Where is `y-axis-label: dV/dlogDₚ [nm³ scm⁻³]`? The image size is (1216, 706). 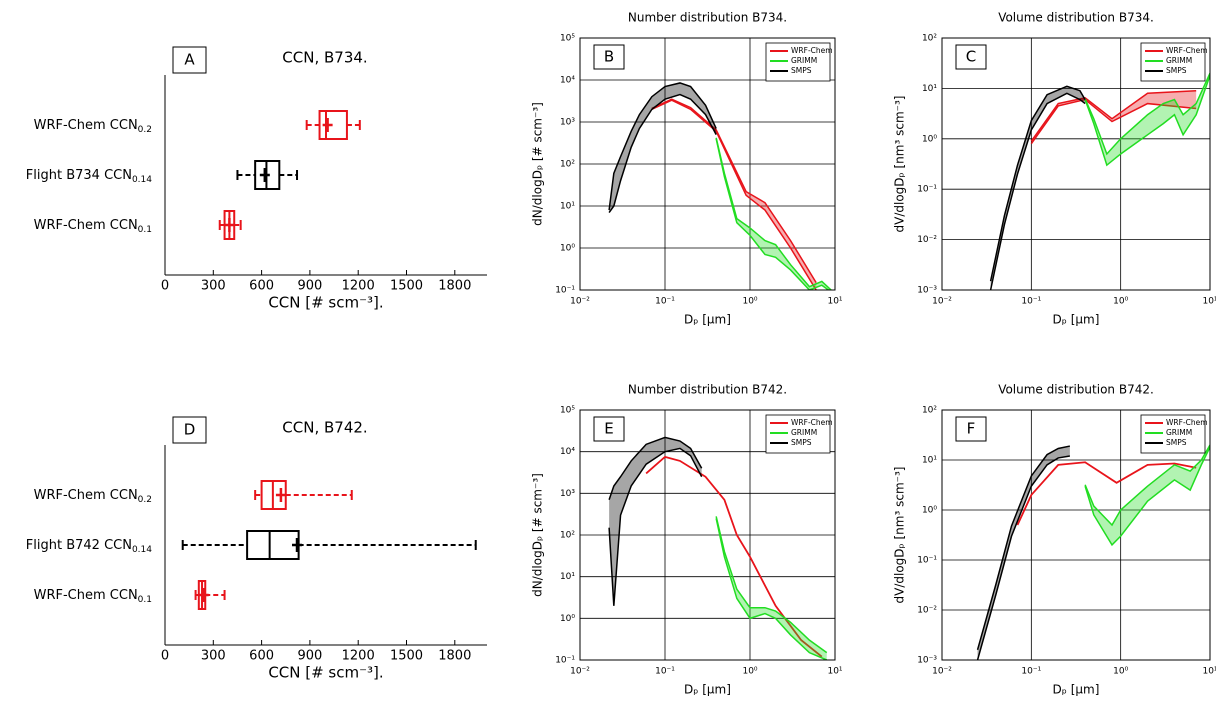 y-axis-label: dV/dlogDₚ [nm³ scm⁻³] is located at coordinates (900, 535).